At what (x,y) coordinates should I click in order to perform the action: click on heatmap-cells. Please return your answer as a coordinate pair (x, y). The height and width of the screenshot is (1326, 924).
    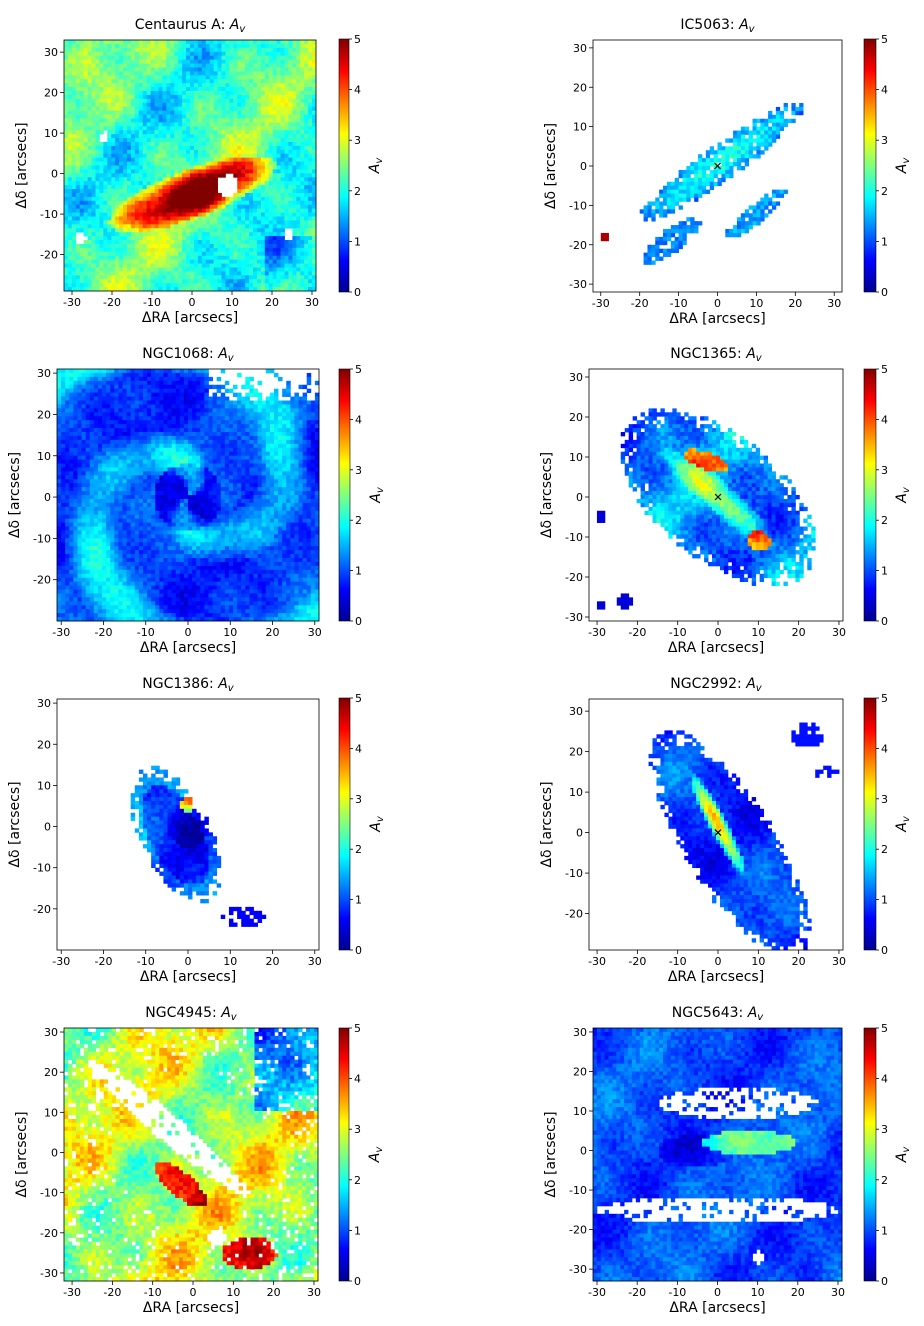
    Looking at the image, I should click on (188, 495).